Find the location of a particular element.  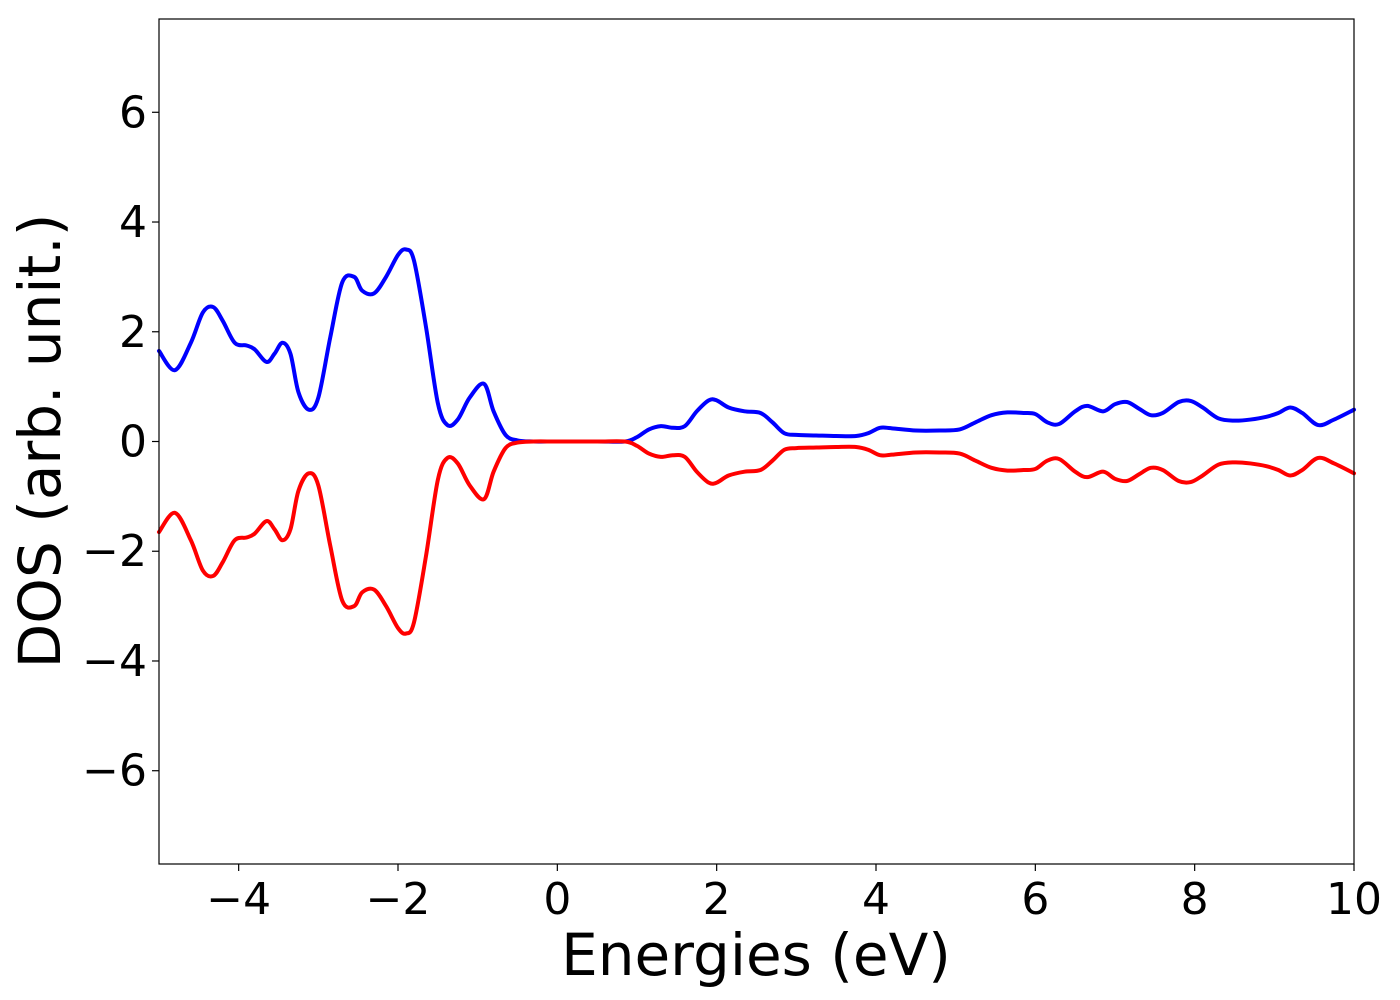

x-tick-label: −4 is located at coordinates (238, 899).